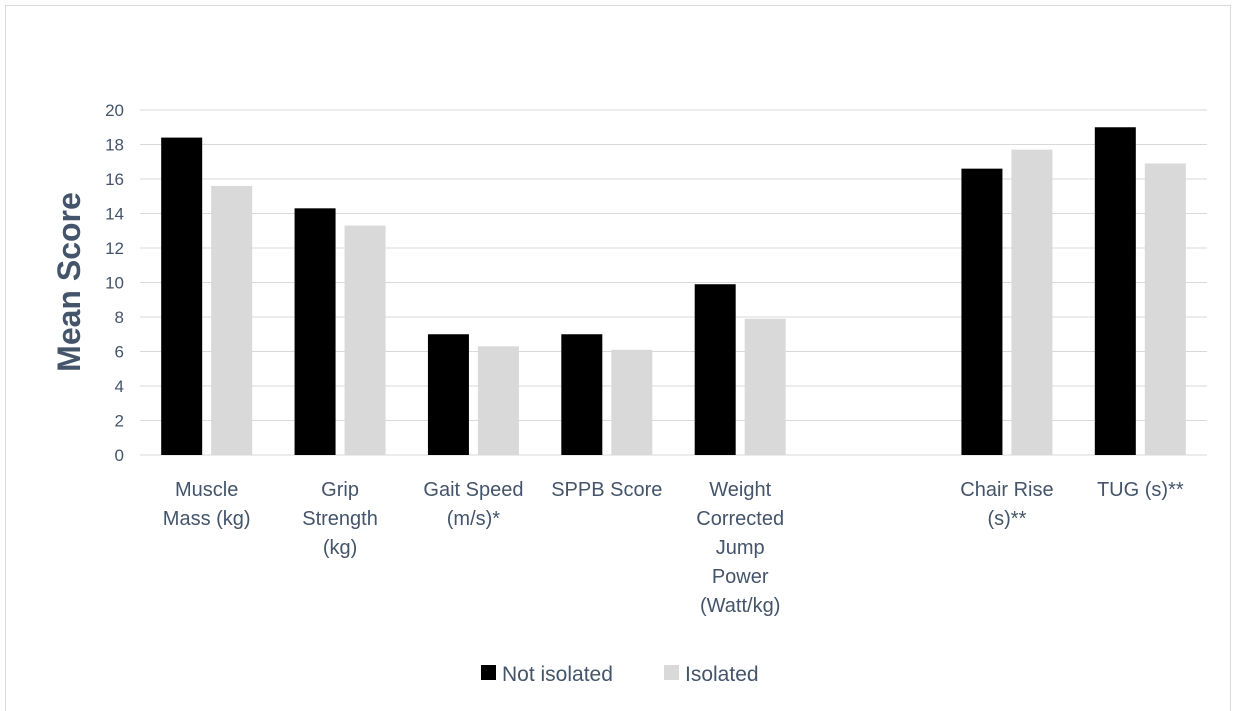 Image resolution: width=1235 pixels, height=711 pixels. Describe the element at coordinates (722, 674) in the screenshot. I see `legend-label: Isolated` at that location.